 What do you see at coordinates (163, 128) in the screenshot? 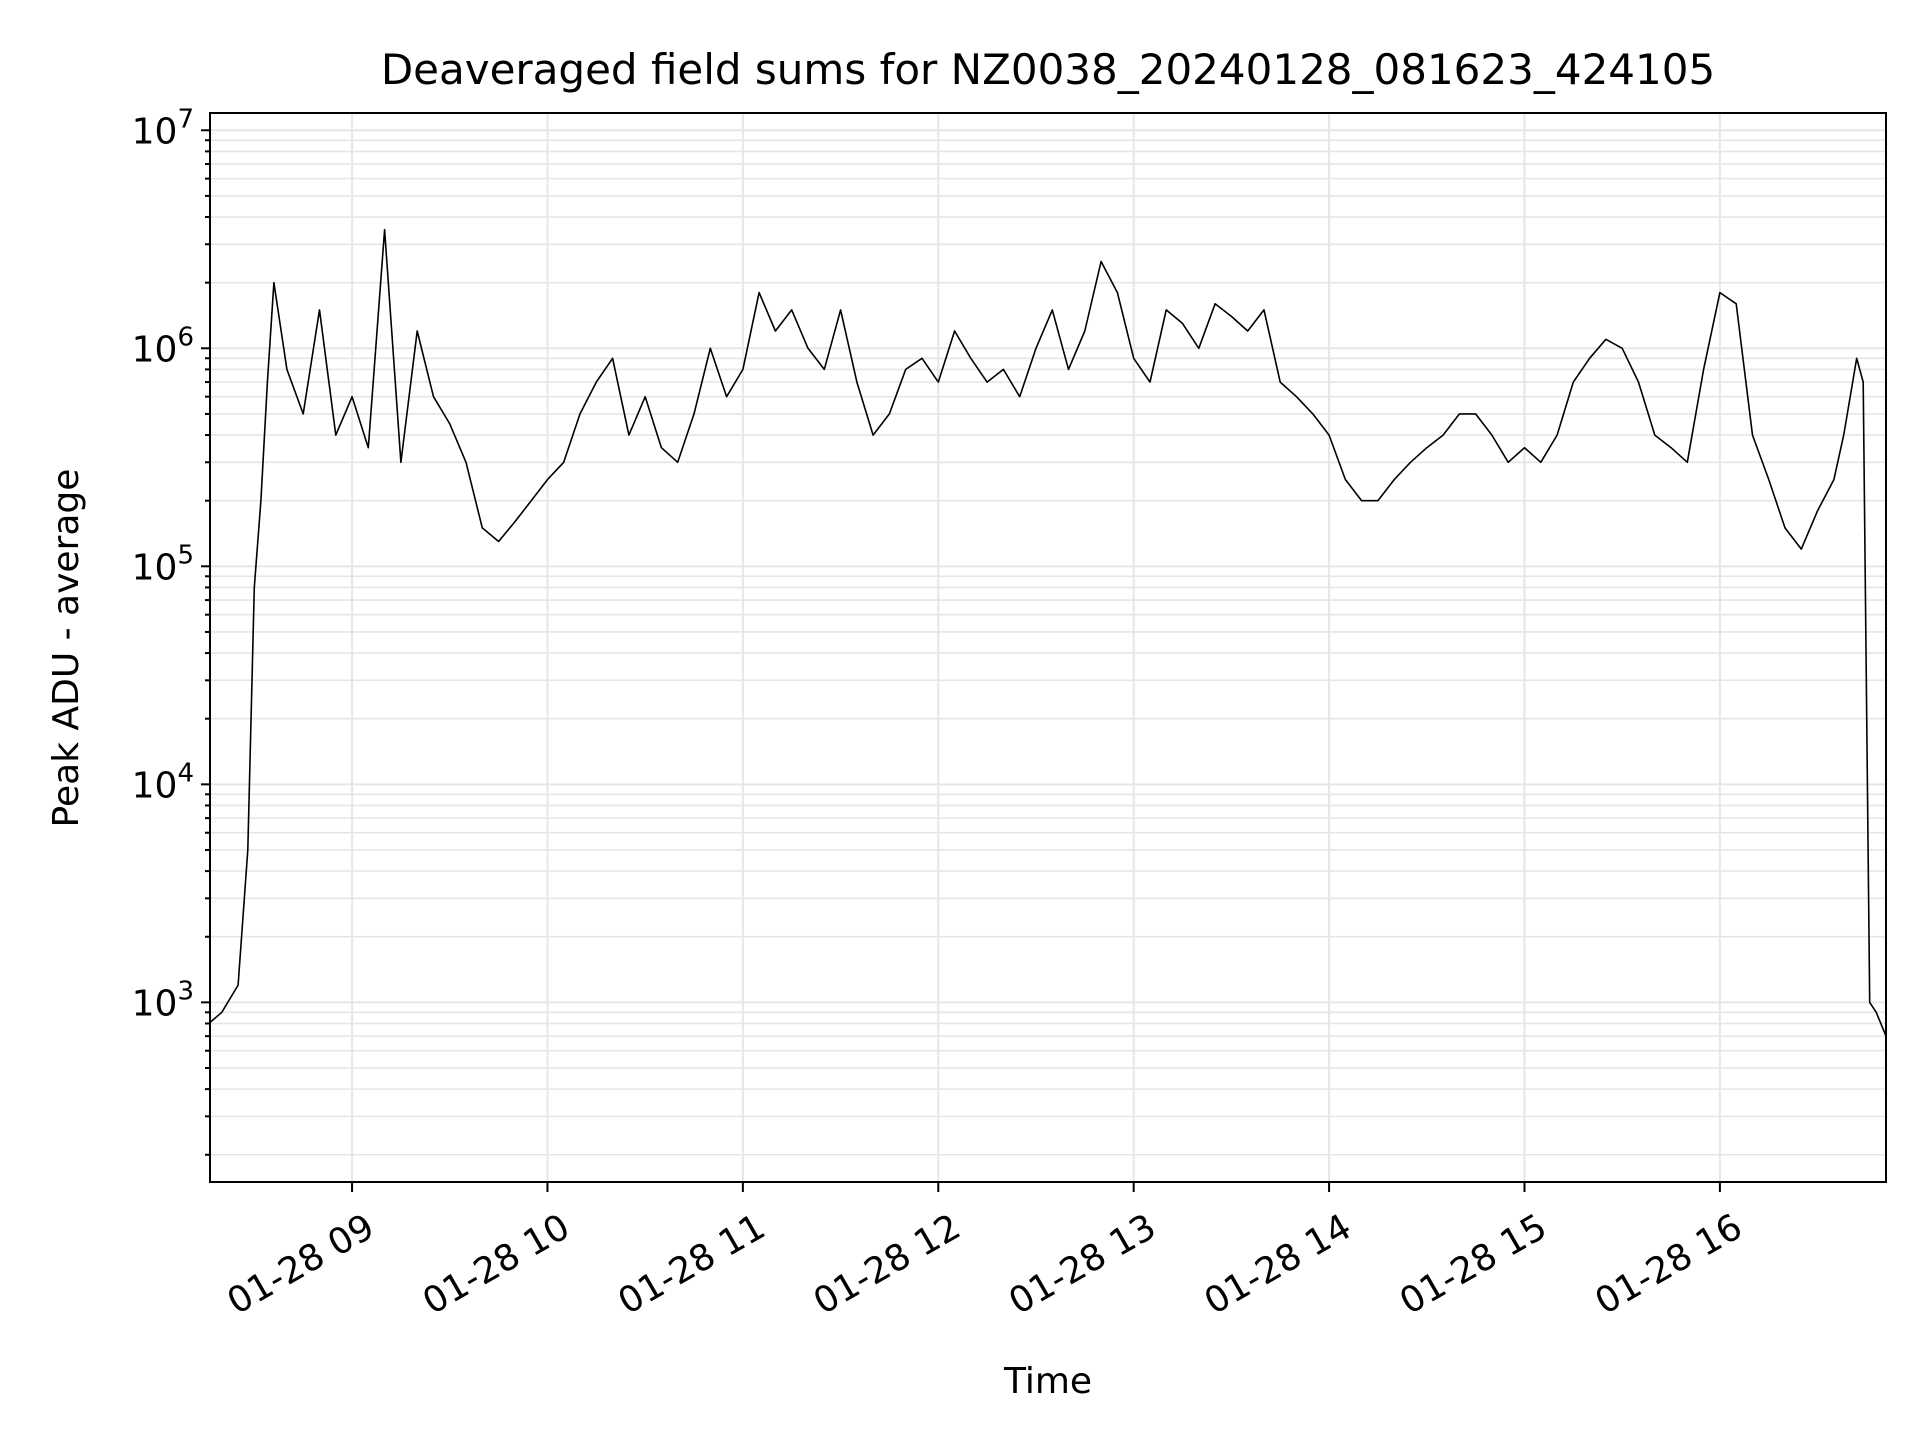
I see `y-tick-label: 10⁷` at bounding box center [163, 128].